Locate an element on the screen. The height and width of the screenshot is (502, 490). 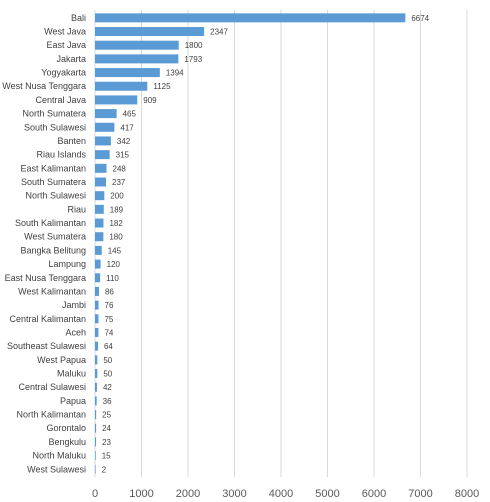
x-tick-label: 6000 is located at coordinates (374, 494).